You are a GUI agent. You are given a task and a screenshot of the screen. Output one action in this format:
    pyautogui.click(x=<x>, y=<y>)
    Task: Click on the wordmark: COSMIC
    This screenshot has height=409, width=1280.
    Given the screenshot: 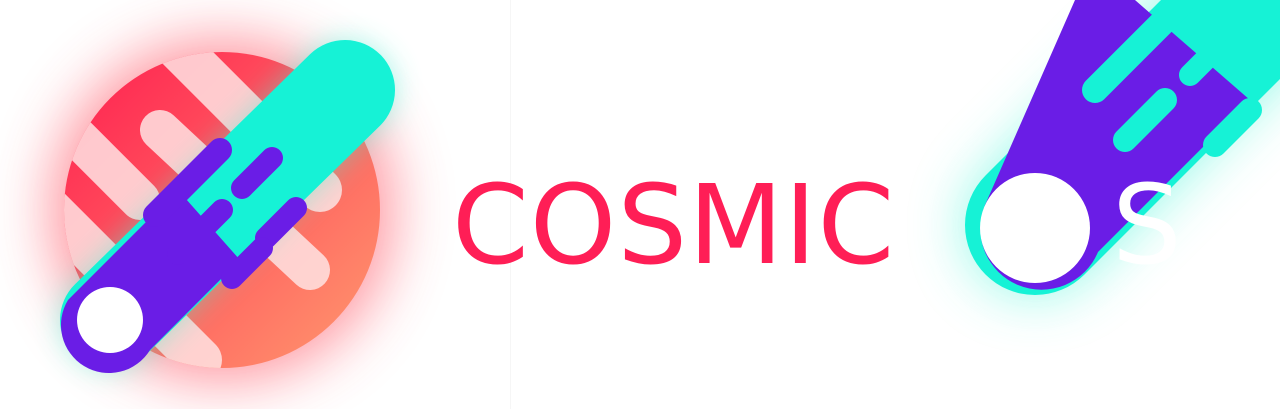 What is the action you would take?
    pyautogui.click(x=674, y=225)
    